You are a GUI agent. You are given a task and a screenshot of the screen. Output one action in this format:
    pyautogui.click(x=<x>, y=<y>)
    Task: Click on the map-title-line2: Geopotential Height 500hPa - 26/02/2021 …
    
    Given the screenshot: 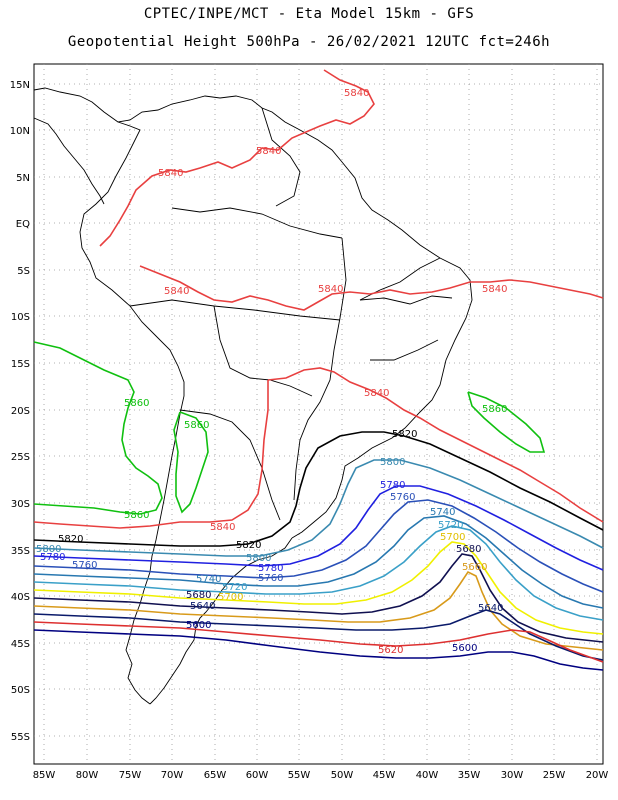 What is the action you would take?
    pyautogui.click(x=309, y=42)
    